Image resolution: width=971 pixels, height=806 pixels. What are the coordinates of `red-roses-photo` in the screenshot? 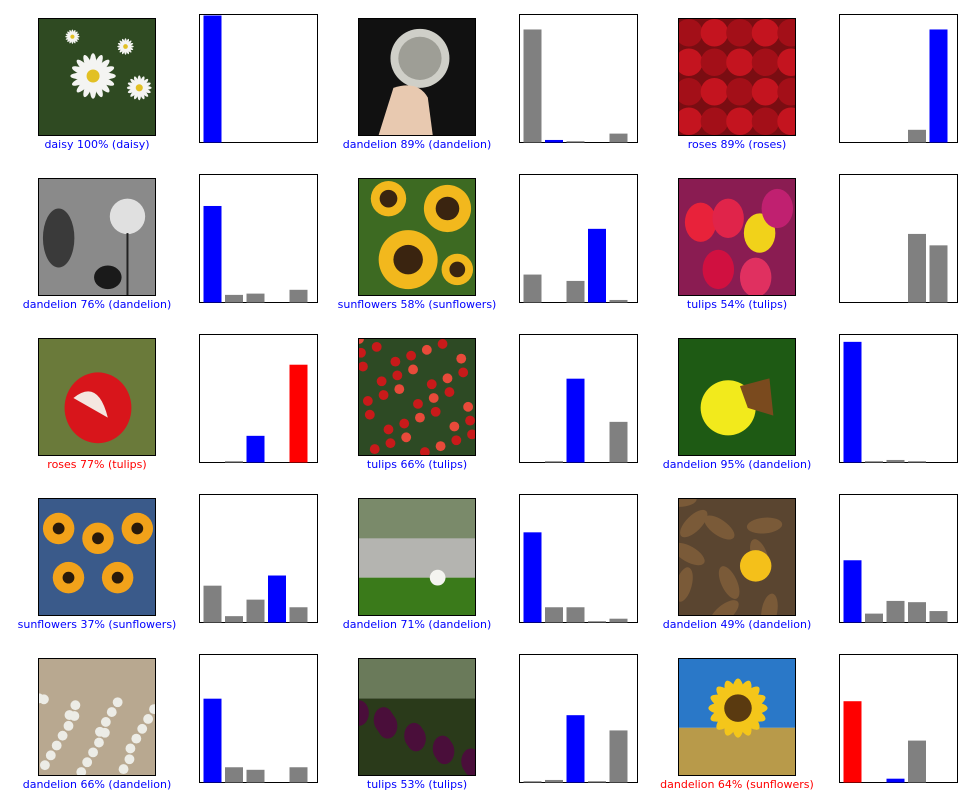 It's located at (737, 77).